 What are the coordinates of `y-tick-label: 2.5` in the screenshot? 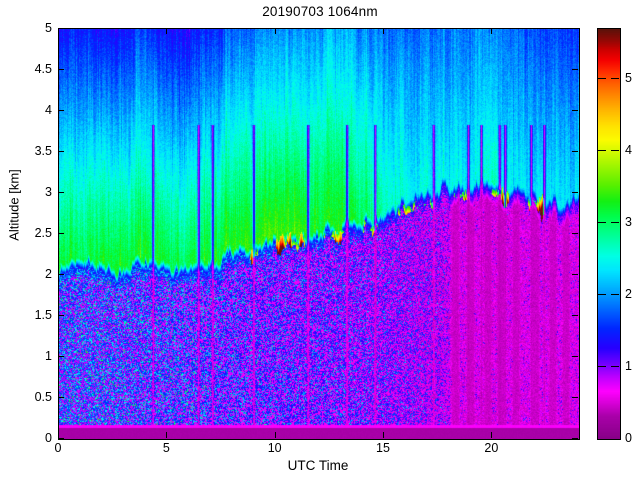 It's located at (43, 233).